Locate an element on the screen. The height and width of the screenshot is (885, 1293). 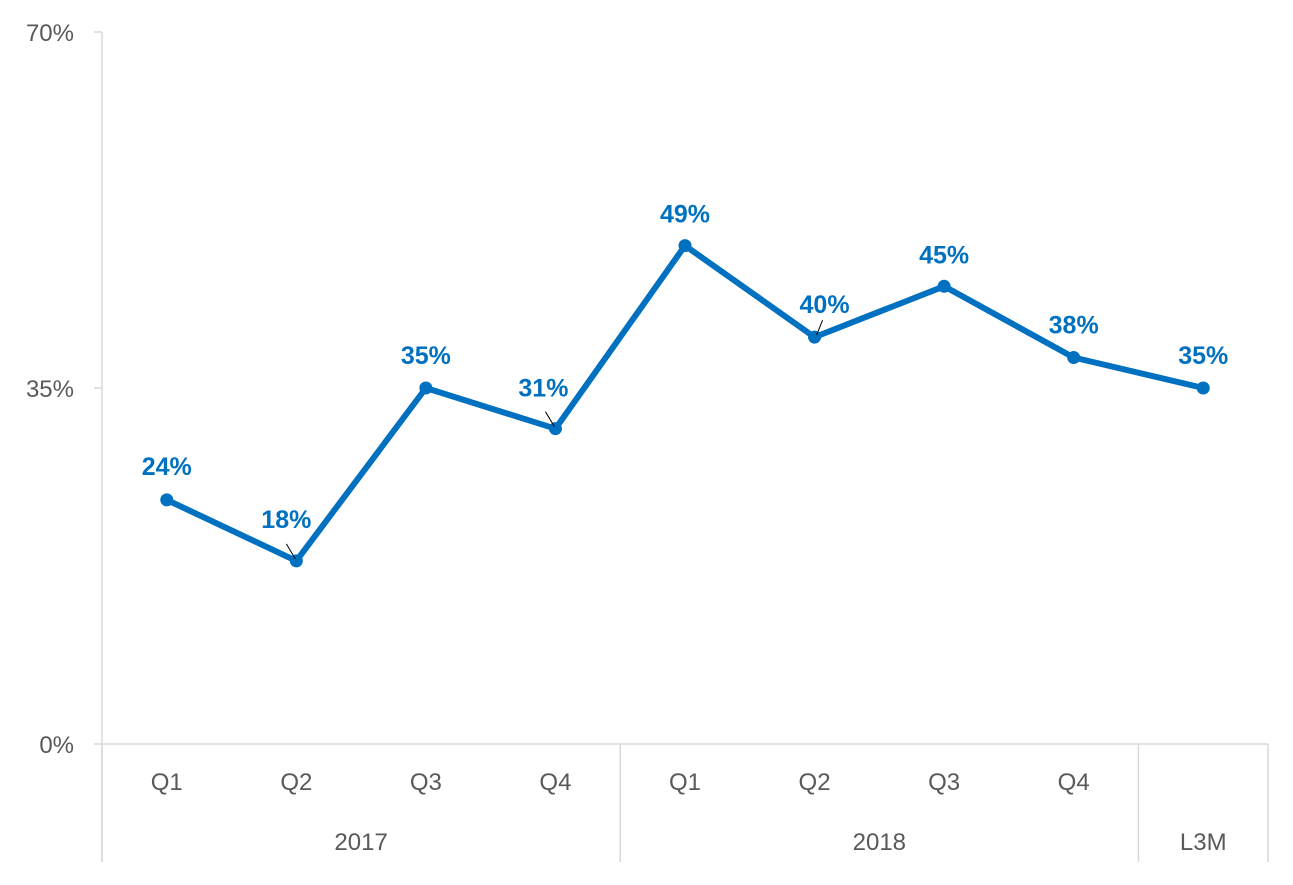
data-label: 40% is located at coordinates (825, 305).